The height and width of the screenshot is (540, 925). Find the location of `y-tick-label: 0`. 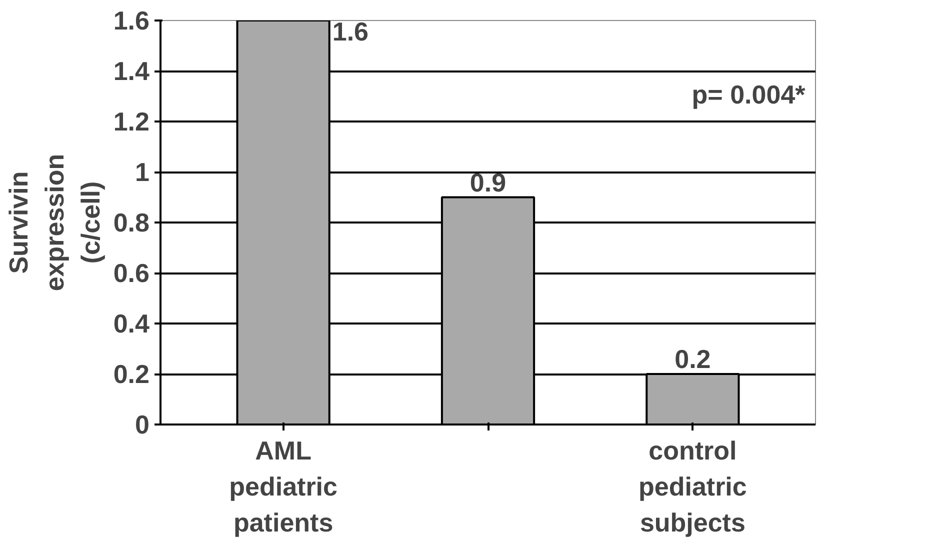

y-tick-label: 0 is located at coordinates (142, 425).